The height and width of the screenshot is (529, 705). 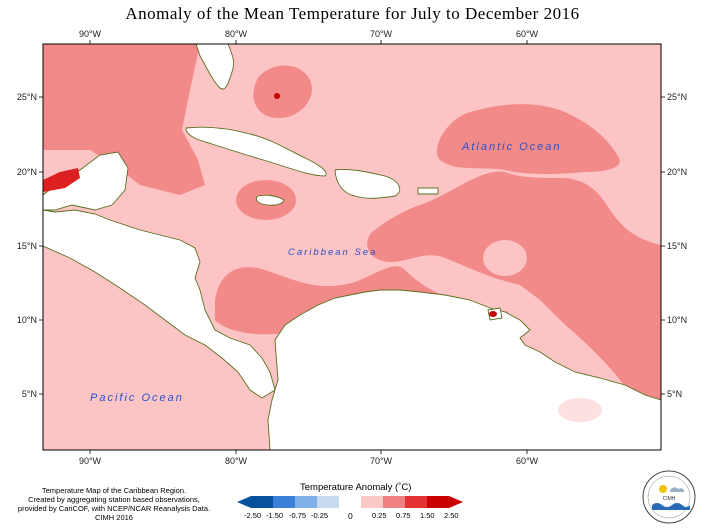 I want to click on label-atlantic-ocean: Atlantic Ocean, so click(x=511, y=147).